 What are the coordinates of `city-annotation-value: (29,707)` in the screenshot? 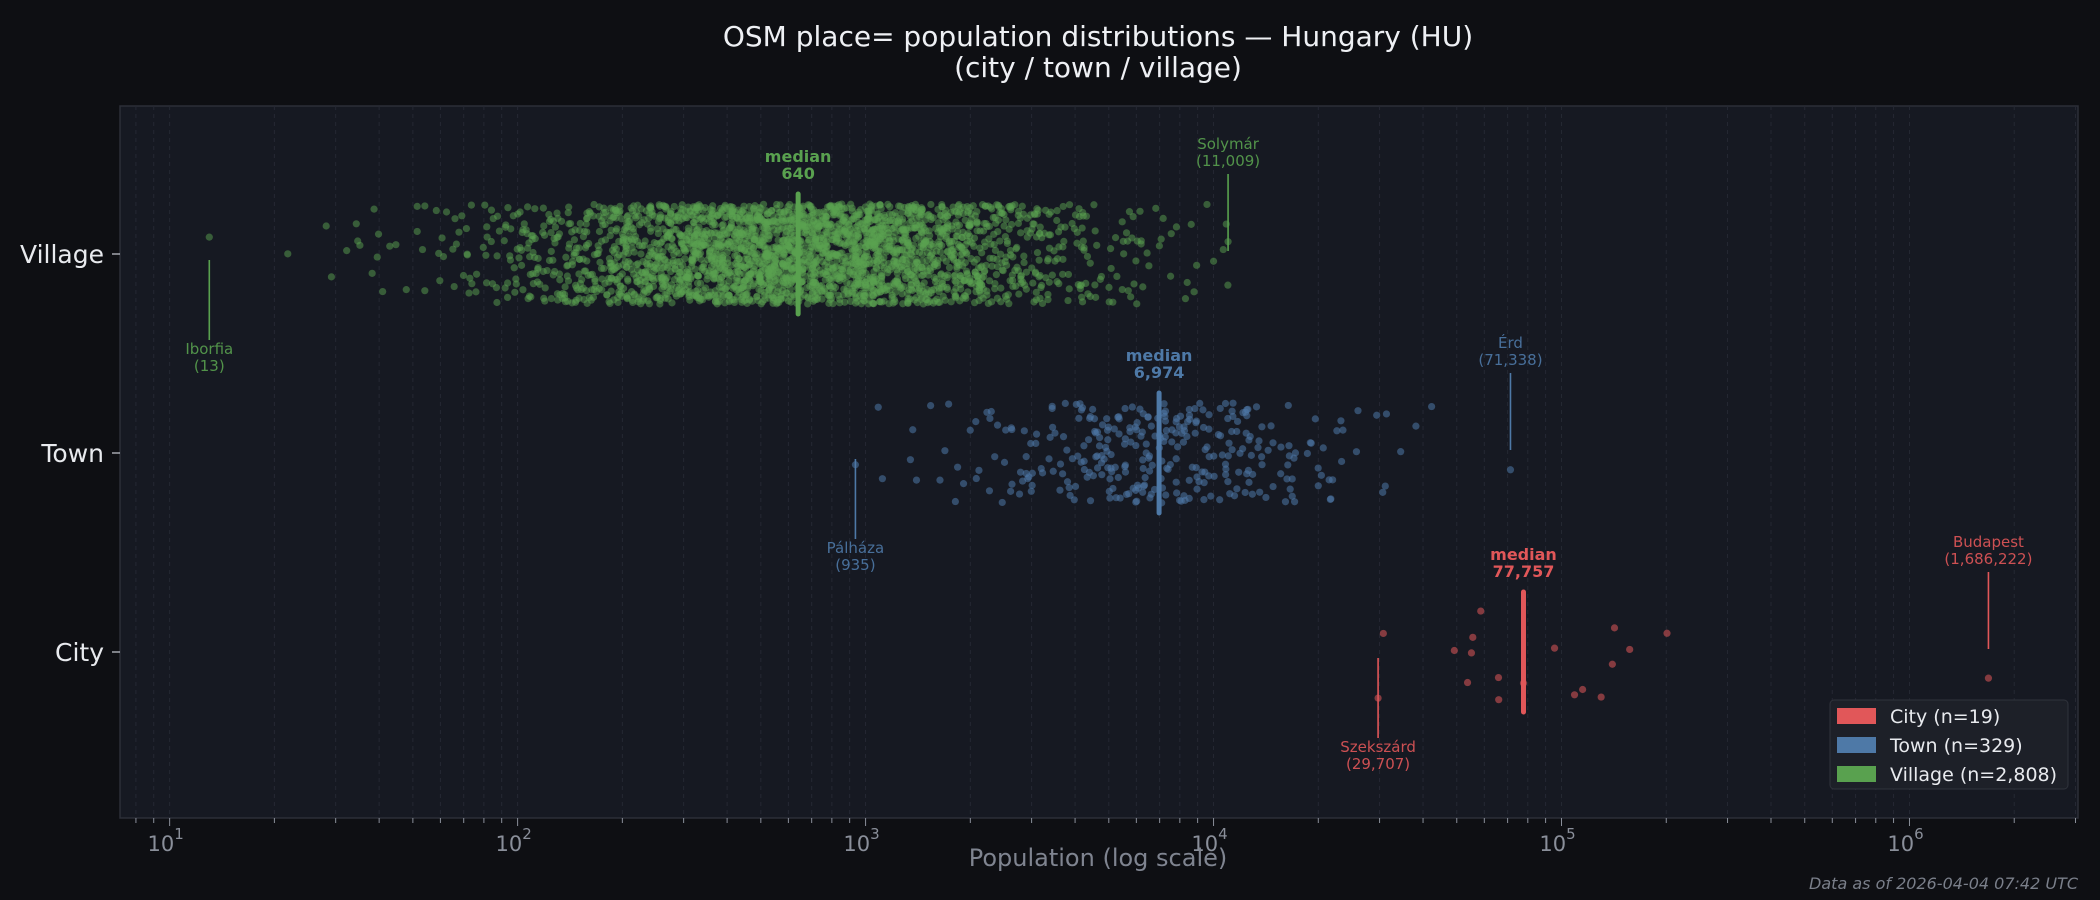 It's located at (1378, 764).